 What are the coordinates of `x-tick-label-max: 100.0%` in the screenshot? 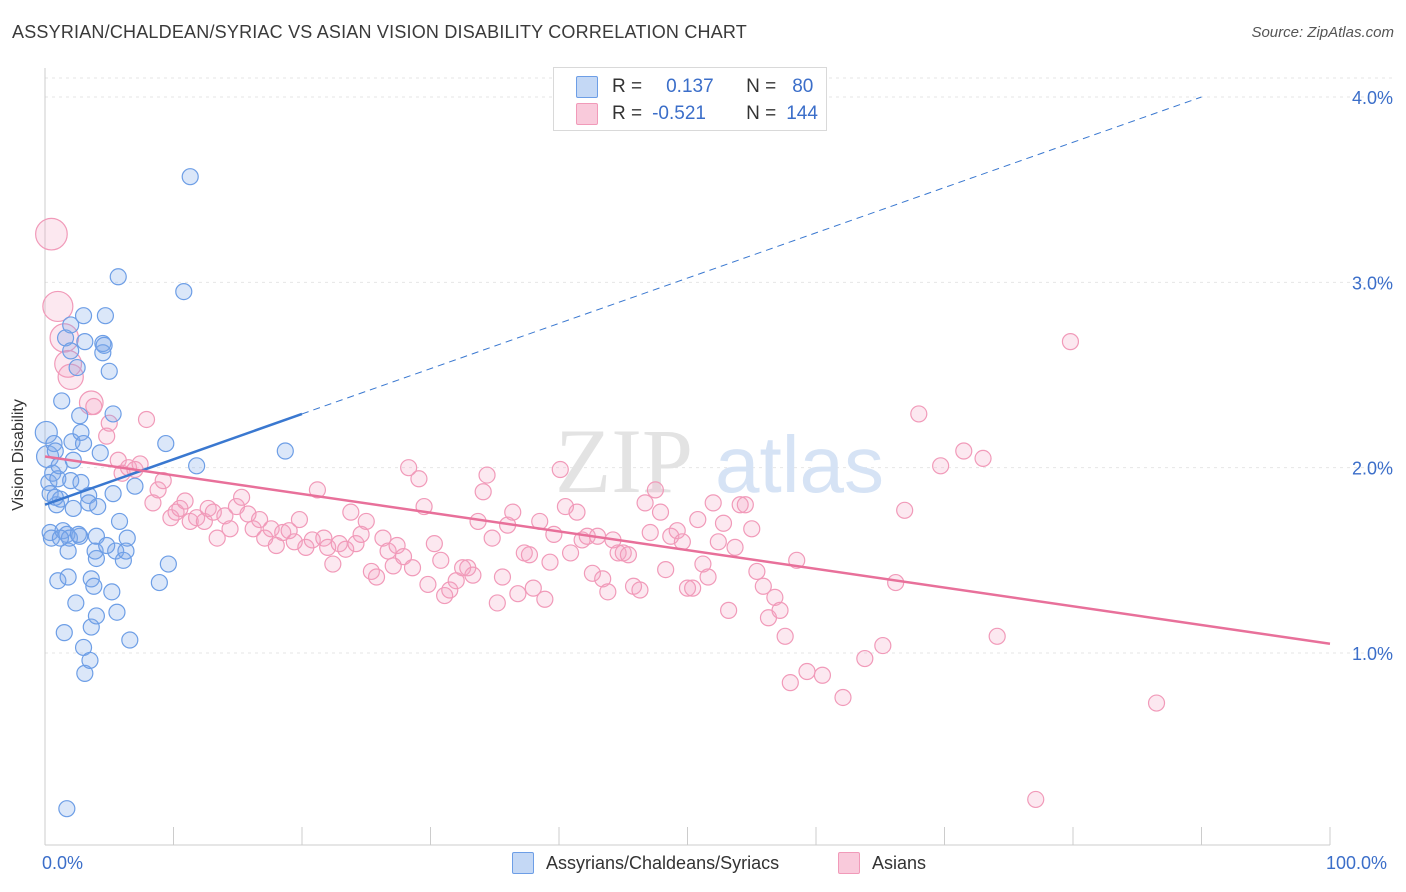 It's located at (1357, 863).